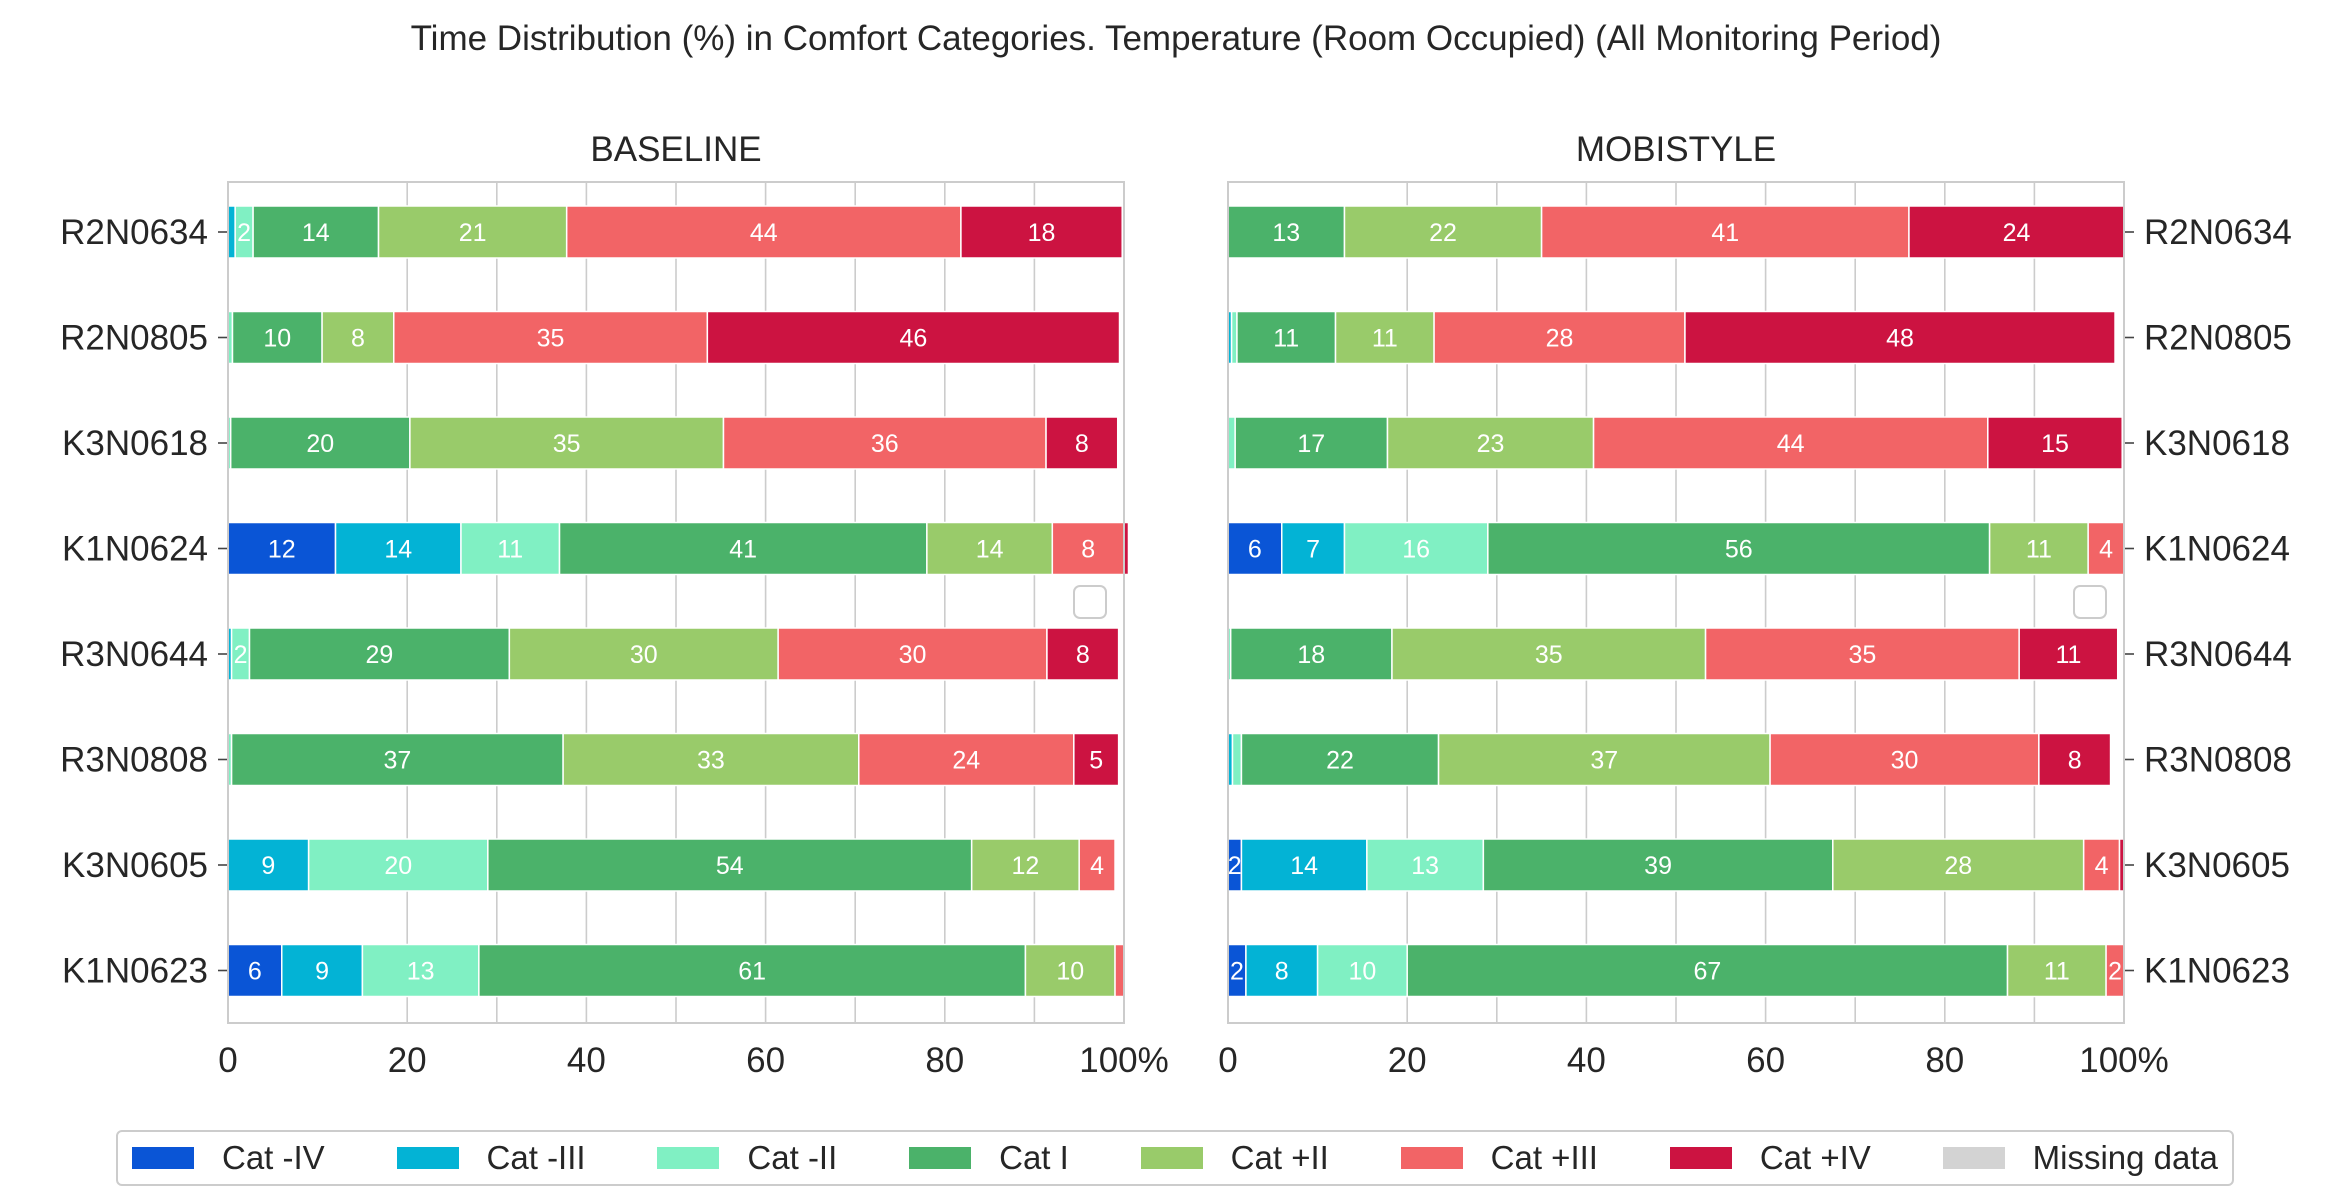 This screenshot has width=2340, height=1200. I want to click on legend-item: Cat I, so click(989, 1158).